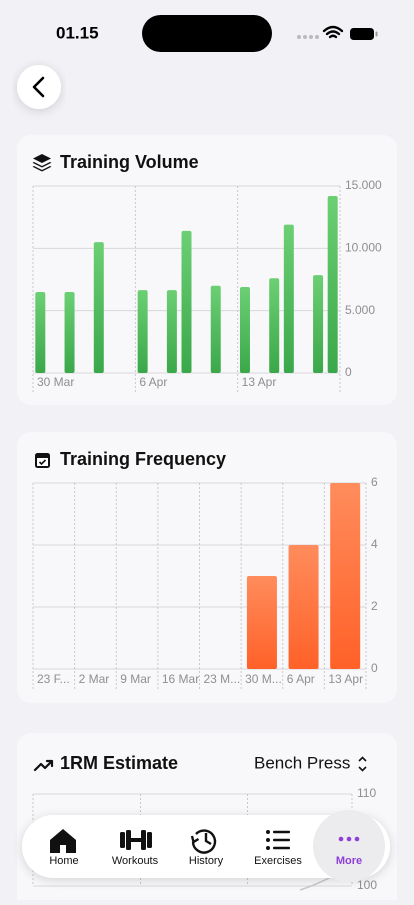  What do you see at coordinates (333, 32) in the screenshot?
I see `wifi-icon` at bounding box center [333, 32].